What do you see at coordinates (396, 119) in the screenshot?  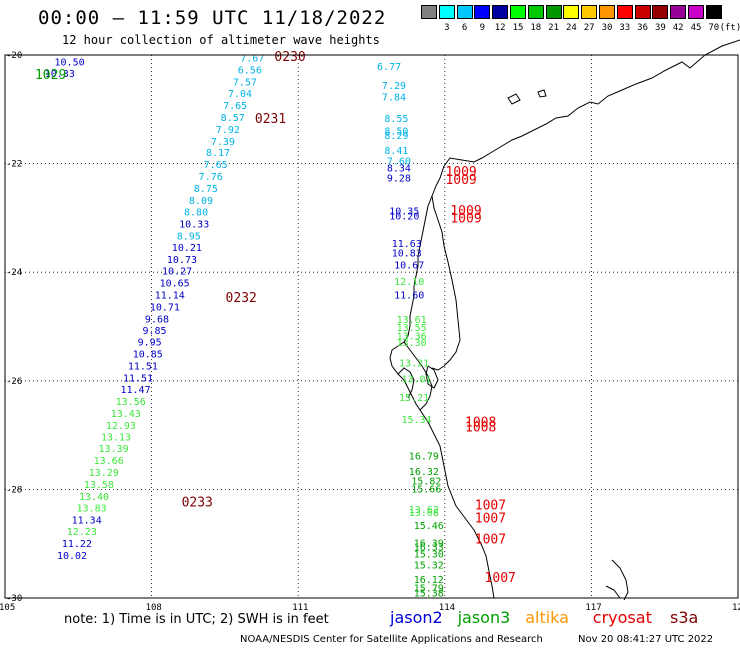 I see `swh-reading: 8.55` at bounding box center [396, 119].